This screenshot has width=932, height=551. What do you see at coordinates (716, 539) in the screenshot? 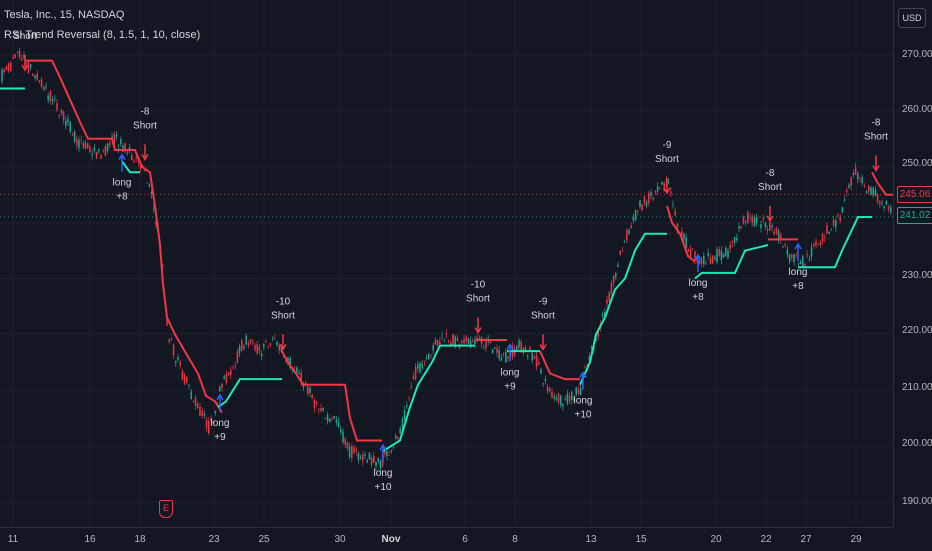
I see `time-tick: 20` at bounding box center [716, 539].